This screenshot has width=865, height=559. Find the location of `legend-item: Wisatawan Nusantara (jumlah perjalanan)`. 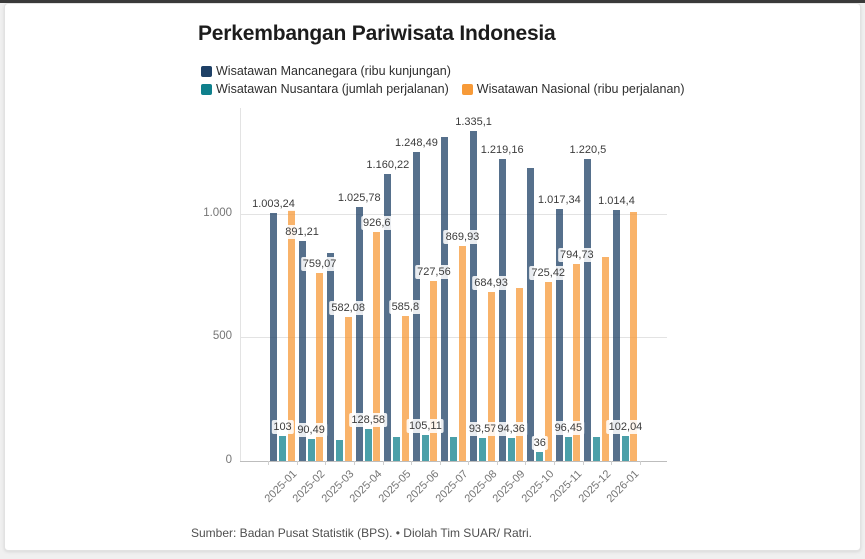

legend-item: Wisatawan Nusantara (jumlah perjalanan) is located at coordinates (325, 89).